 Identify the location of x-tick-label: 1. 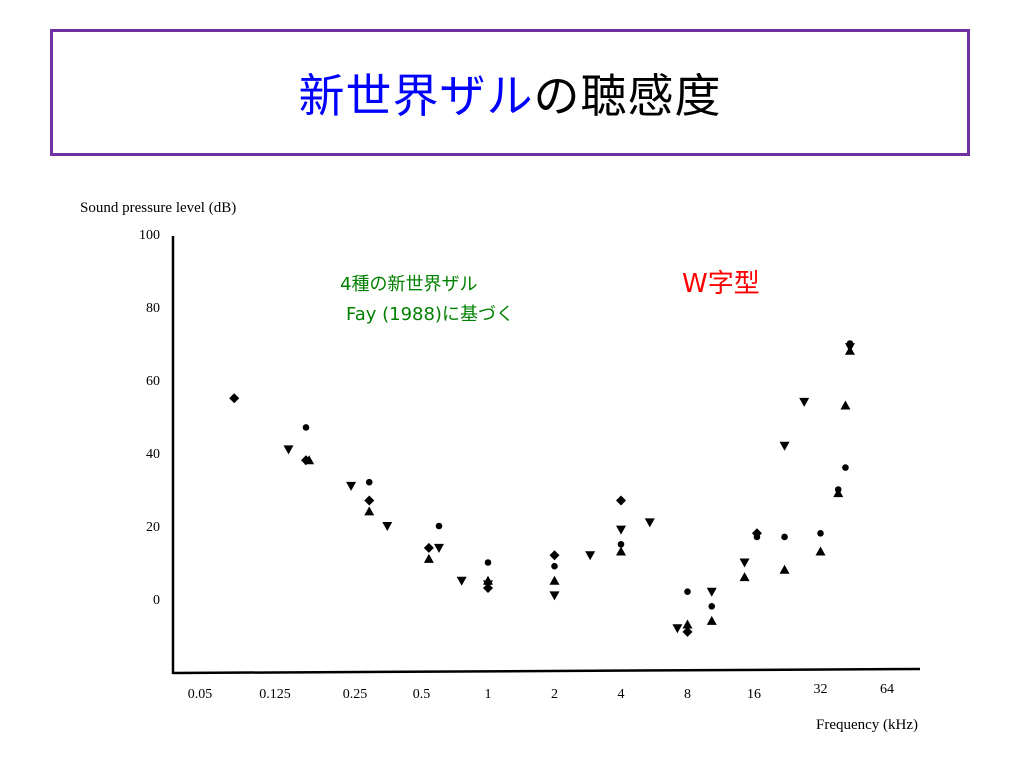
(488, 694).